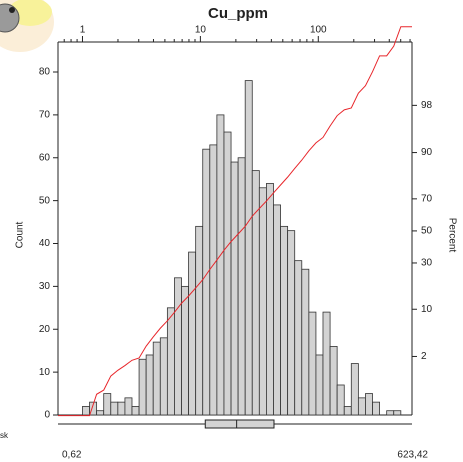  Describe the element at coordinates (20, 234) in the screenshot. I see `y-axis-label: Count` at that location.